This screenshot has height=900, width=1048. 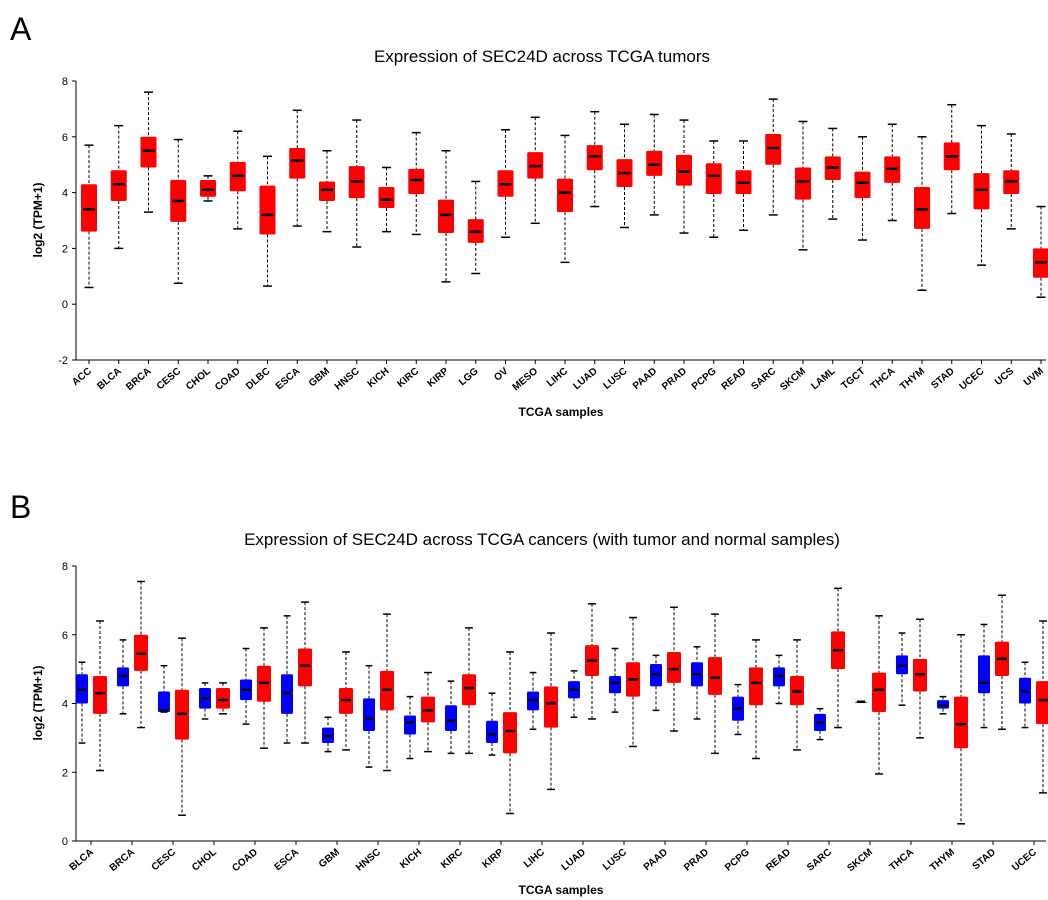 I want to click on x-tick-label: GBM, so click(x=319, y=377).